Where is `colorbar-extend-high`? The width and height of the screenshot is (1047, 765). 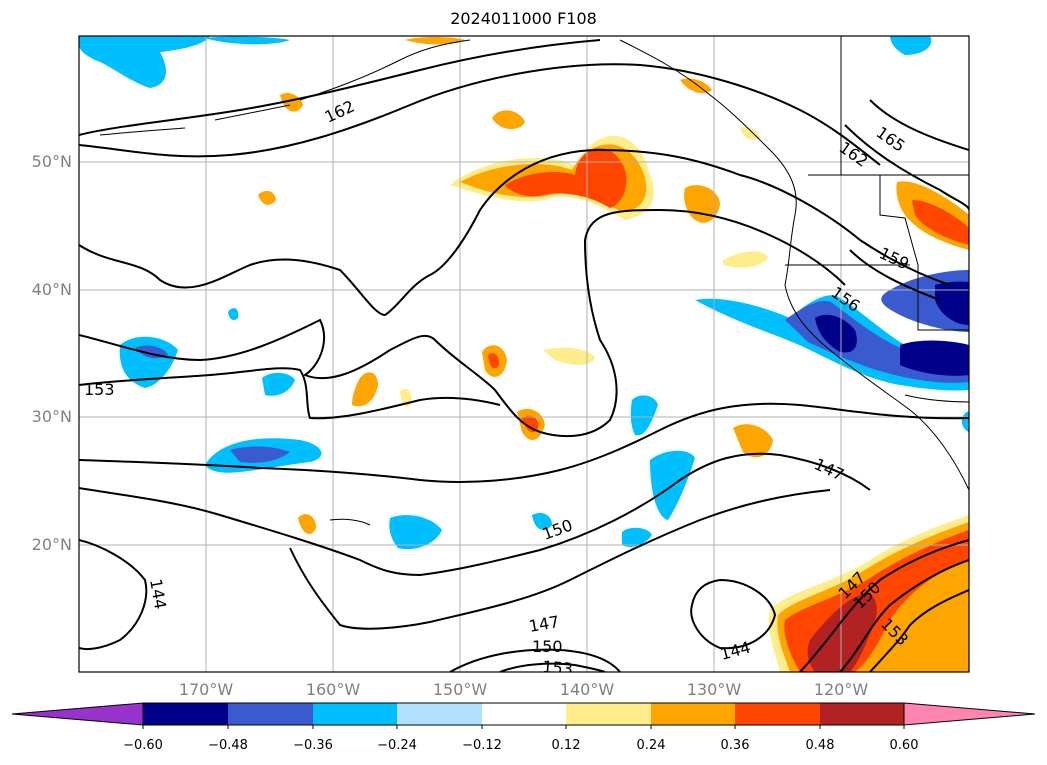
colorbar-extend-high is located at coordinates (969, 714).